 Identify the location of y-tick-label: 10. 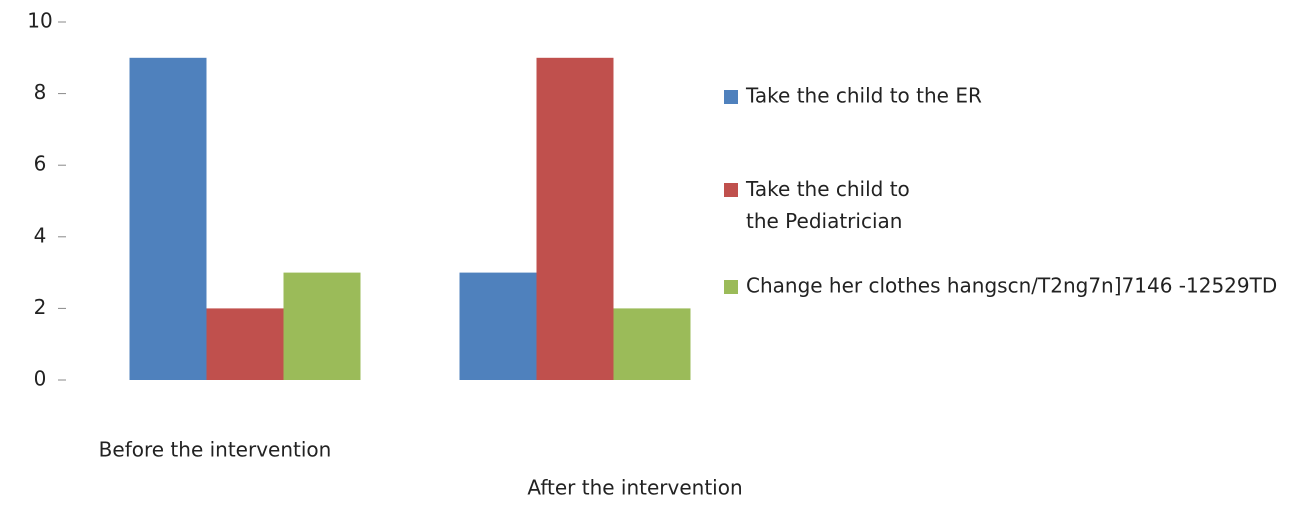
(39, 21).